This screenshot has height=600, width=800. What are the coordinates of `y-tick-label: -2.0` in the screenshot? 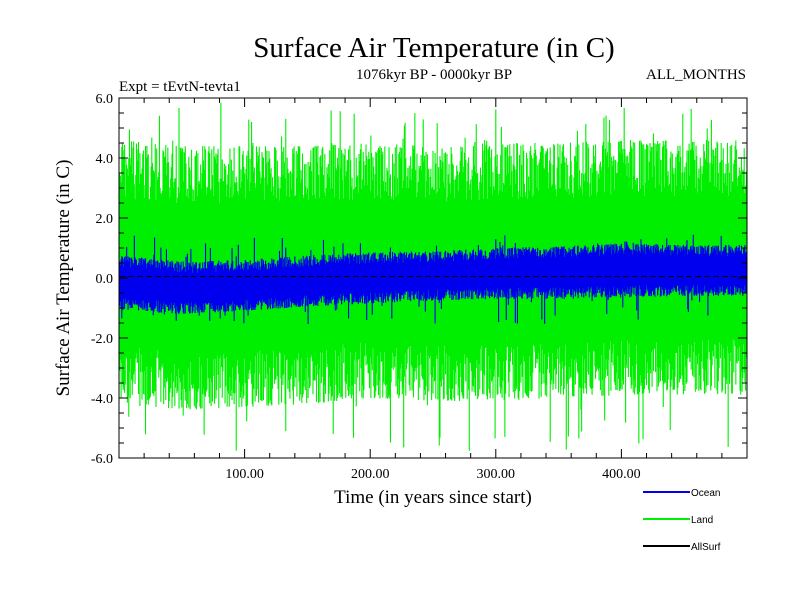 It's located at (102, 339).